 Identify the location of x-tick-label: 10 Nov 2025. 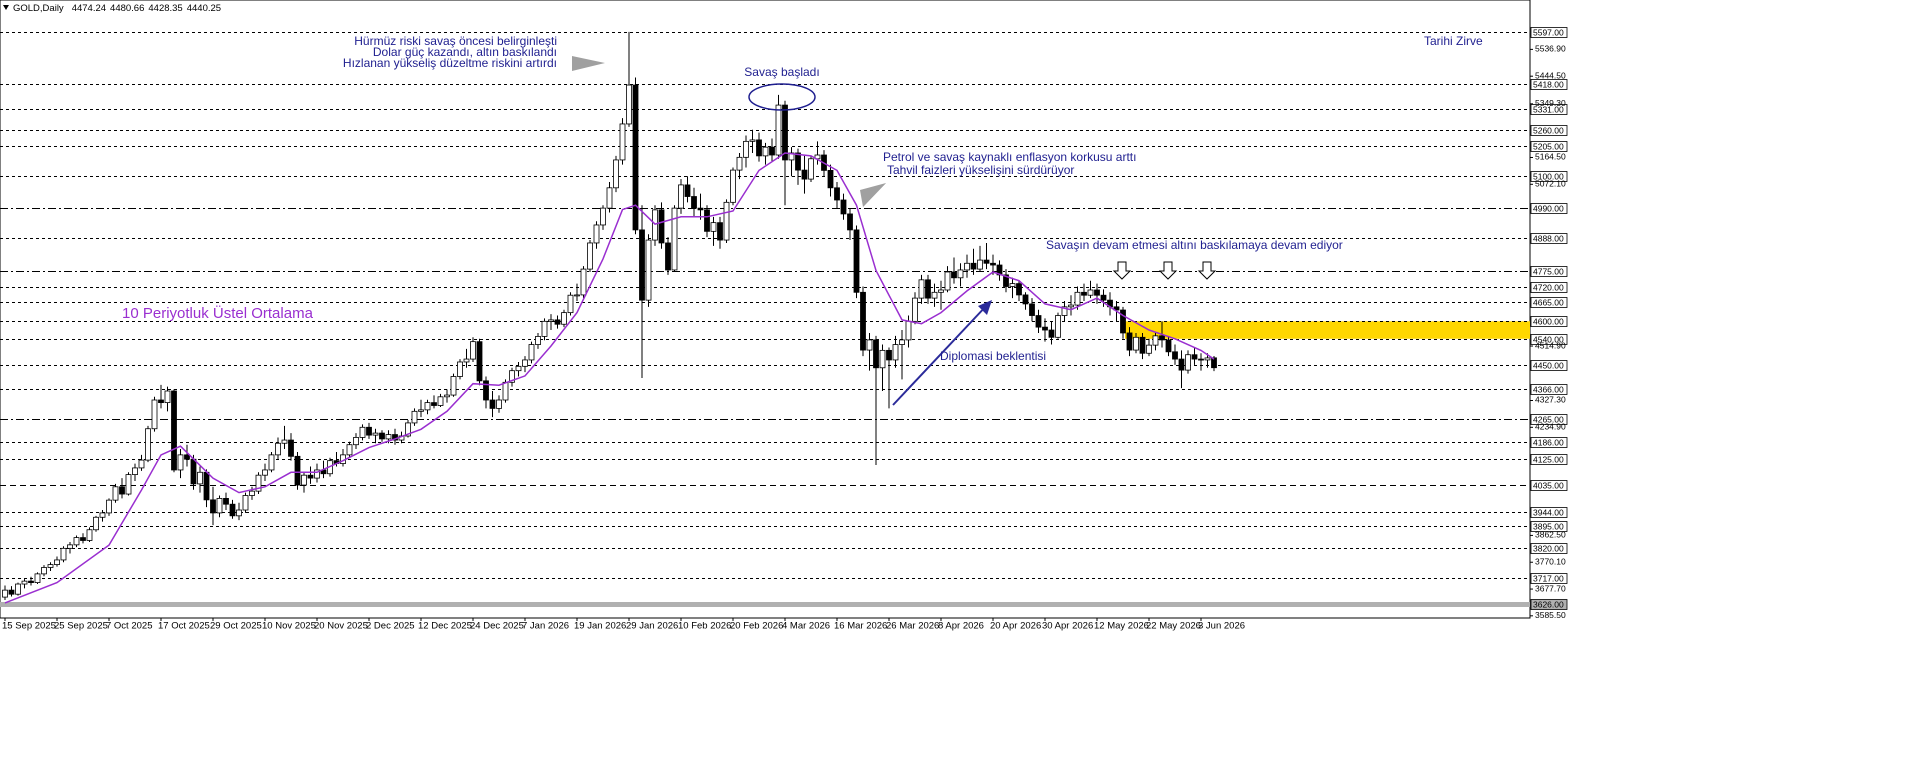
(289, 626).